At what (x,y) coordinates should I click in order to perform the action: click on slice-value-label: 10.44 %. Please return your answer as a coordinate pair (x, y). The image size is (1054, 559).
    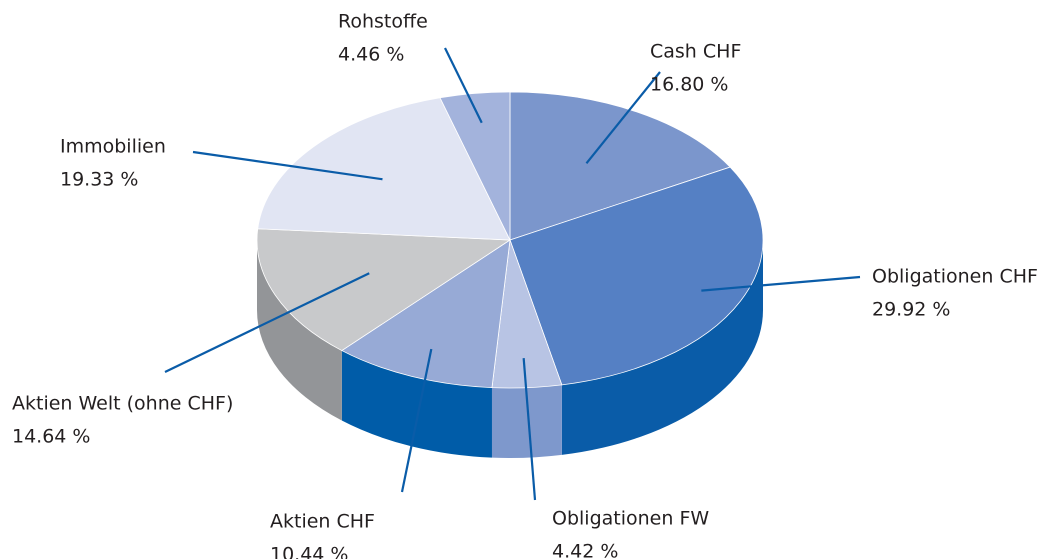
    Looking at the image, I should click on (309, 551).